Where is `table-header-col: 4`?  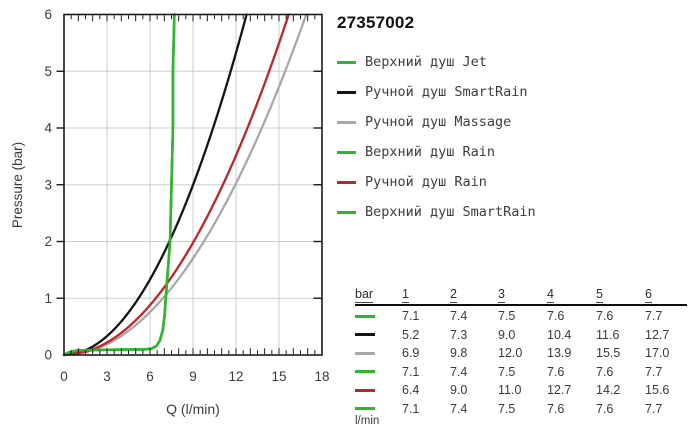 table-header-col: 4 is located at coordinates (550, 295).